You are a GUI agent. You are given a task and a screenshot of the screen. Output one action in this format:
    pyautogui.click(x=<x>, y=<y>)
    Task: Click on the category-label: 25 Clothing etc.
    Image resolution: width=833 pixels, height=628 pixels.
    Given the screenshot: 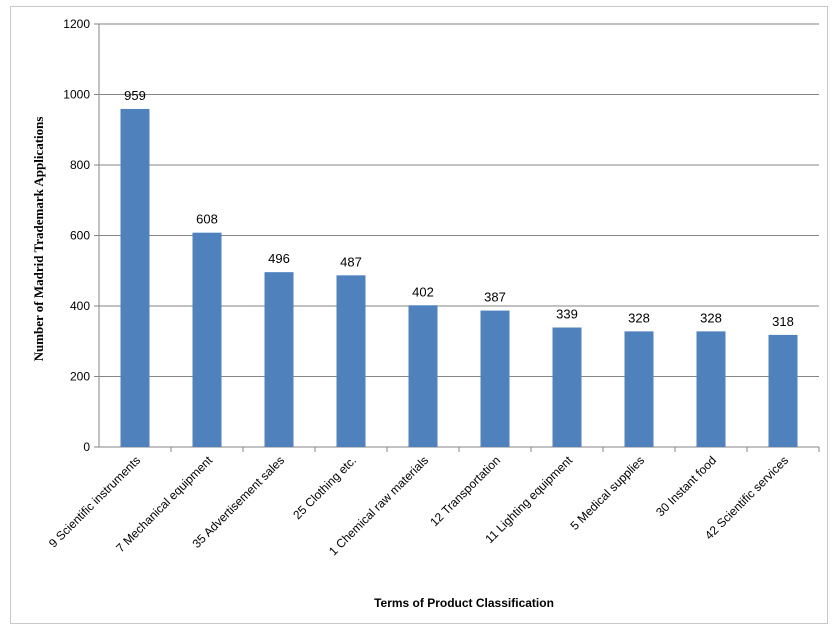 What is the action you would take?
    pyautogui.click(x=324, y=487)
    